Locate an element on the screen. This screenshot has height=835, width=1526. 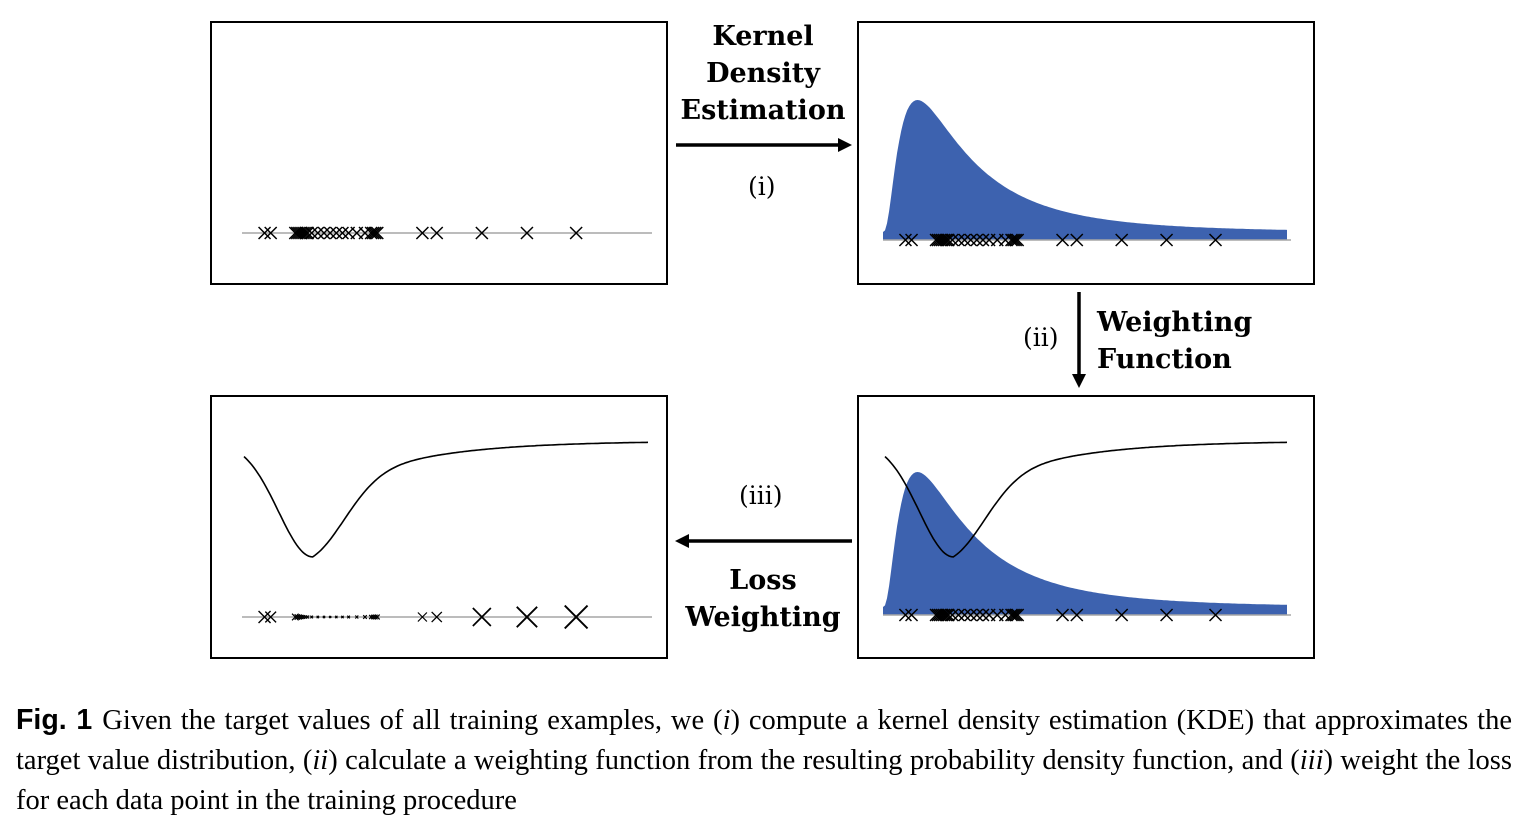
samples-plot is located at coordinates (447, 233).